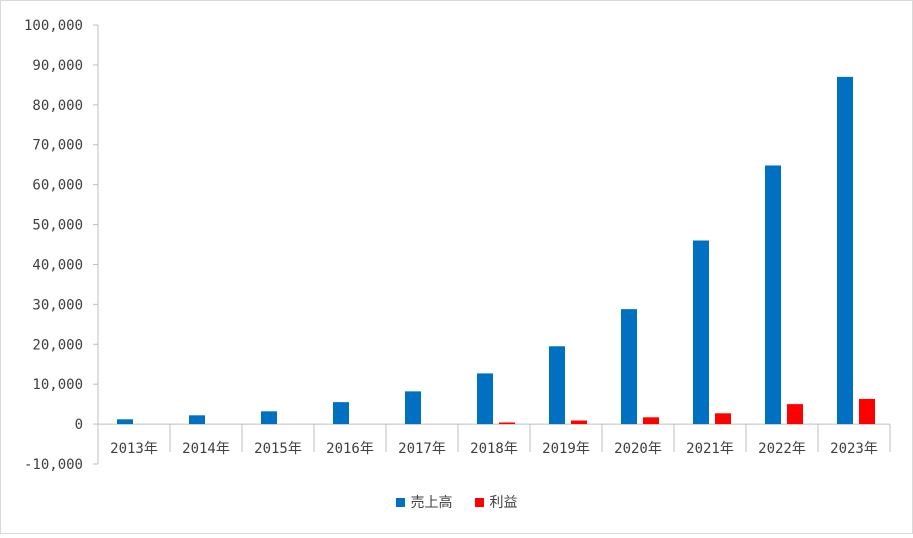 The width and height of the screenshot is (913, 538). Describe the element at coordinates (456, 502) in the screenshot. I see `legend: 売上高 利益` at that location.